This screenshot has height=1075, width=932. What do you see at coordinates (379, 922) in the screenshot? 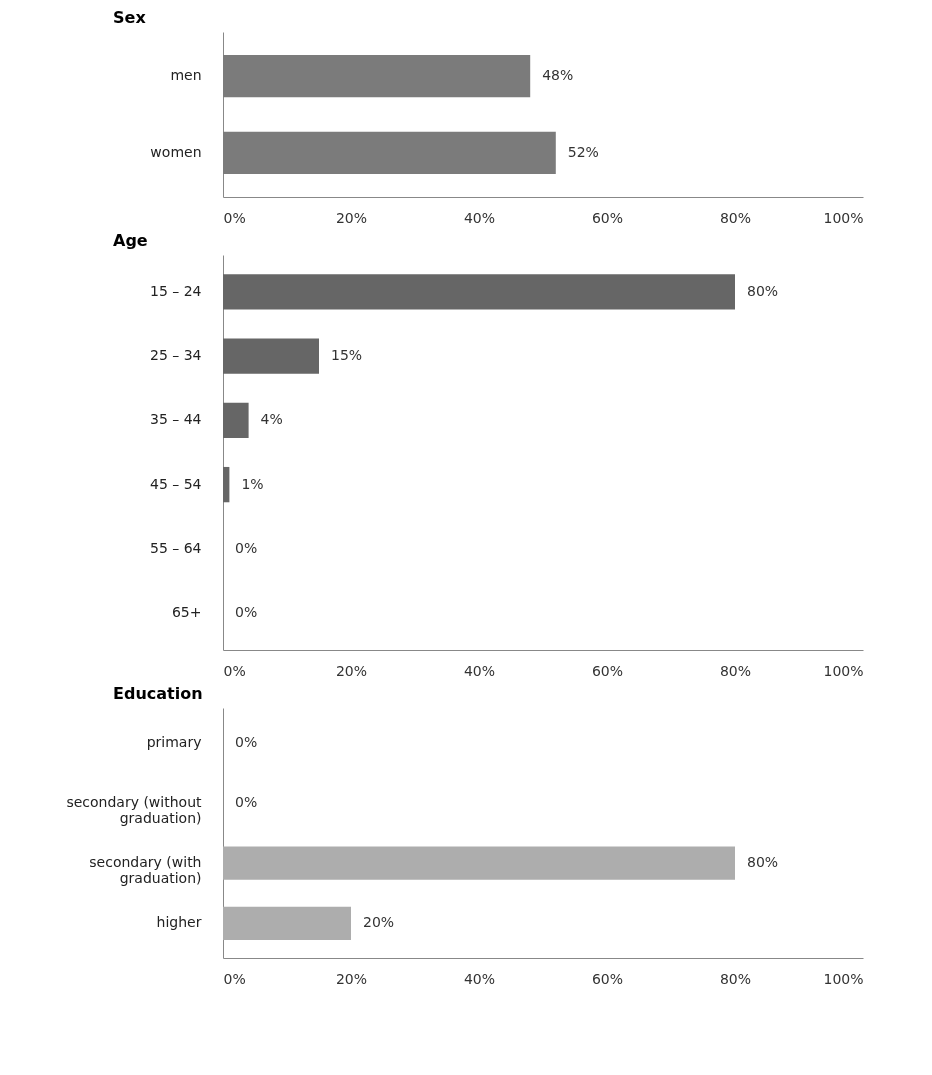
I see `data-label: 20%` at bounding box center [379, 922].